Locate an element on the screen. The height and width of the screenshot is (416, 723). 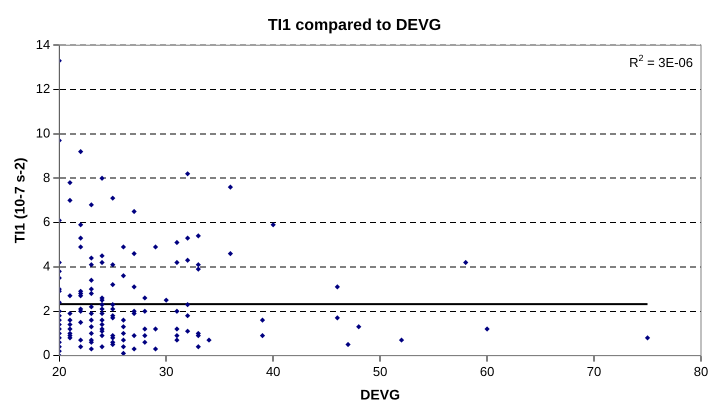
x-tick-label: 70 is located at coordinates (594, 371).